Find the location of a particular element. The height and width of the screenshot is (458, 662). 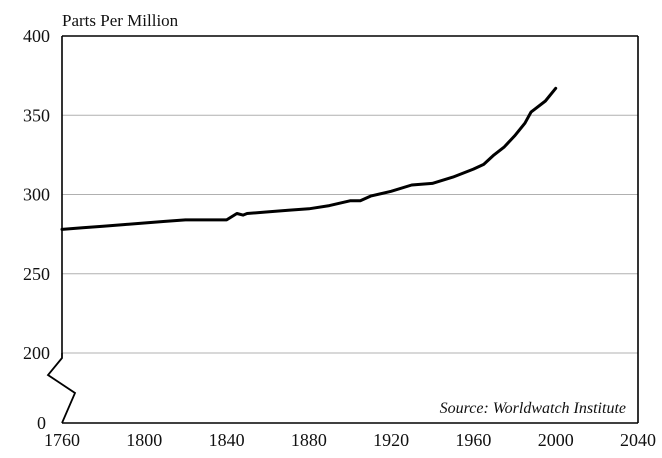

y-tick-200: 200 is located at coordinates (36, 353).